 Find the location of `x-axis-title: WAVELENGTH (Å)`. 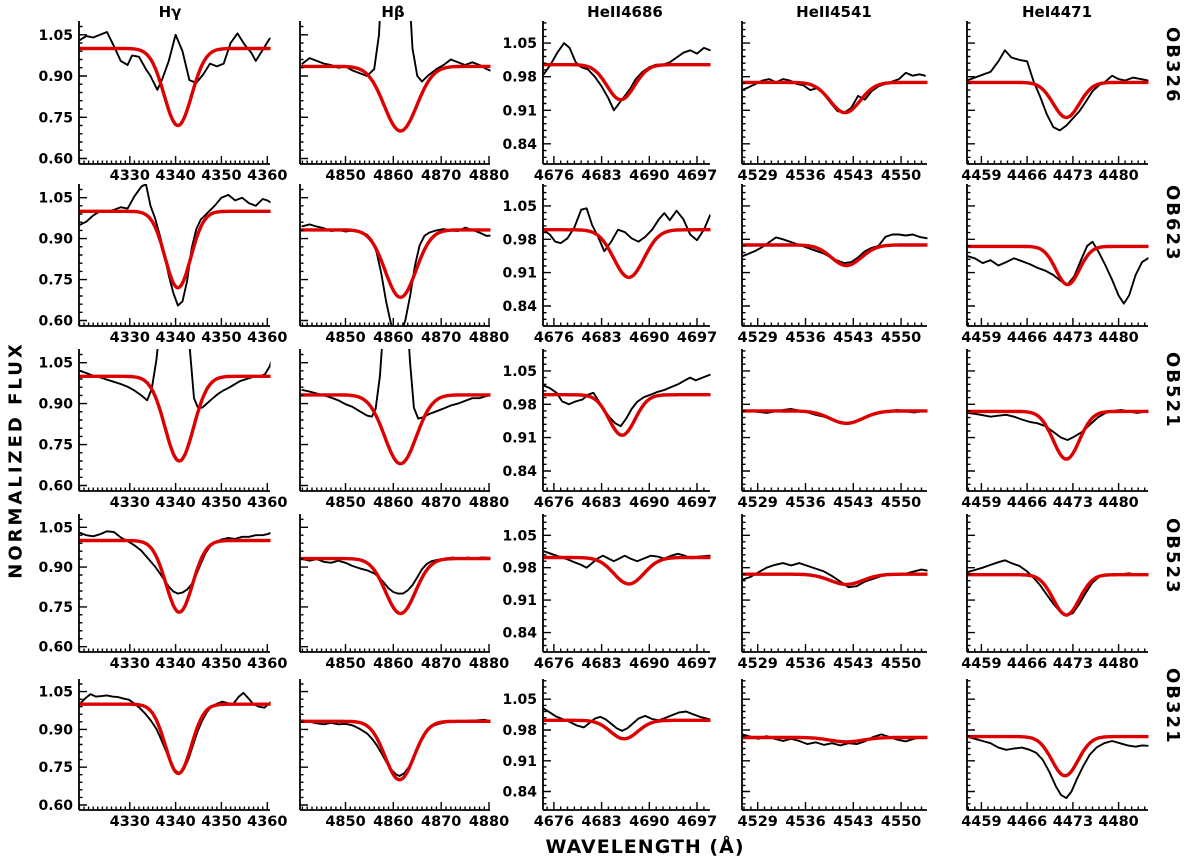

x-axis-title: WAVELENGTH (Å) is located at coordinates (645, 847).